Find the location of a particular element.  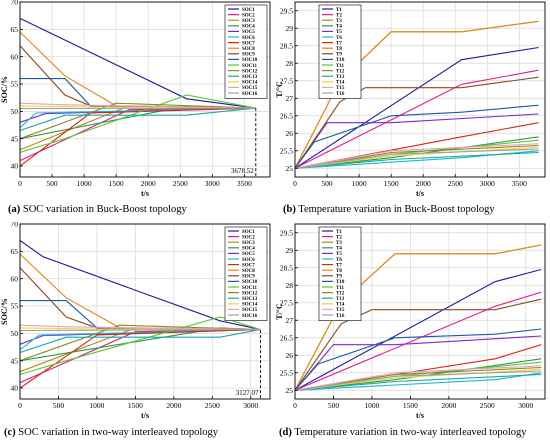

legend-label: T11 is located at coordinates (340, 66).